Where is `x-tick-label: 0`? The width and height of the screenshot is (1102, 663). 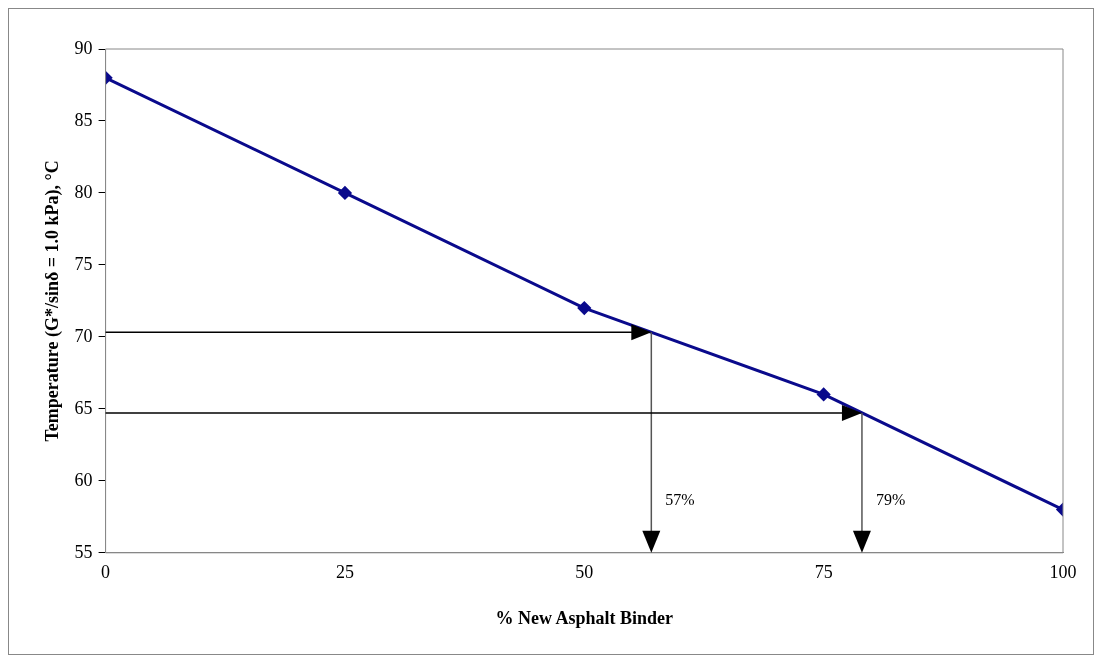
x-tick-label: 0 is located at coordinates (106, 572).